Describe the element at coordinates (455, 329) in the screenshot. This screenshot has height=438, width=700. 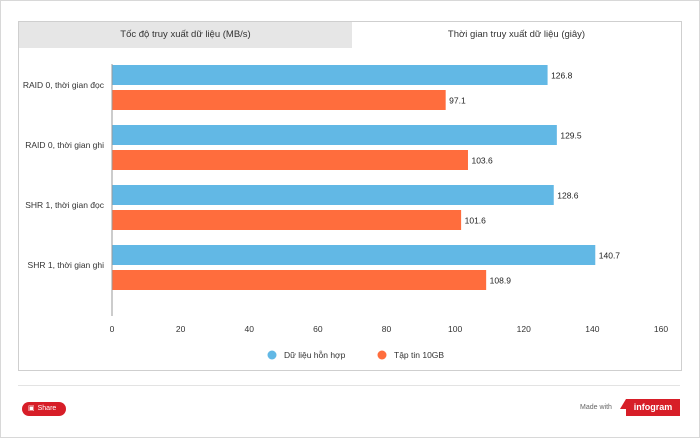
I see `x-tick-label: 100` at that location.